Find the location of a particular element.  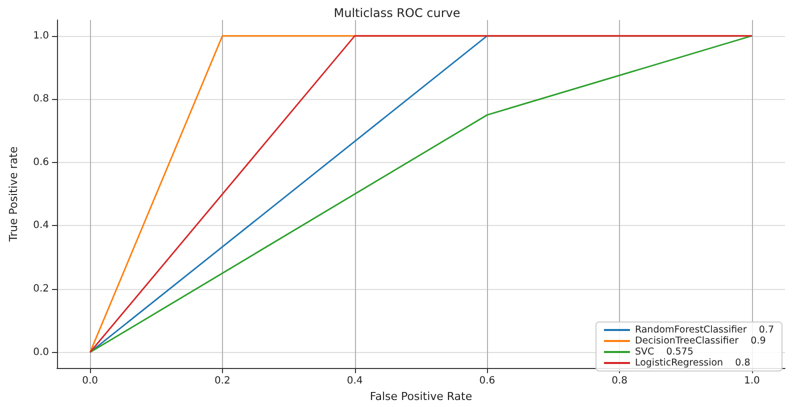

legend-label: SVC 0.575 is located at coordinates (664, 352).